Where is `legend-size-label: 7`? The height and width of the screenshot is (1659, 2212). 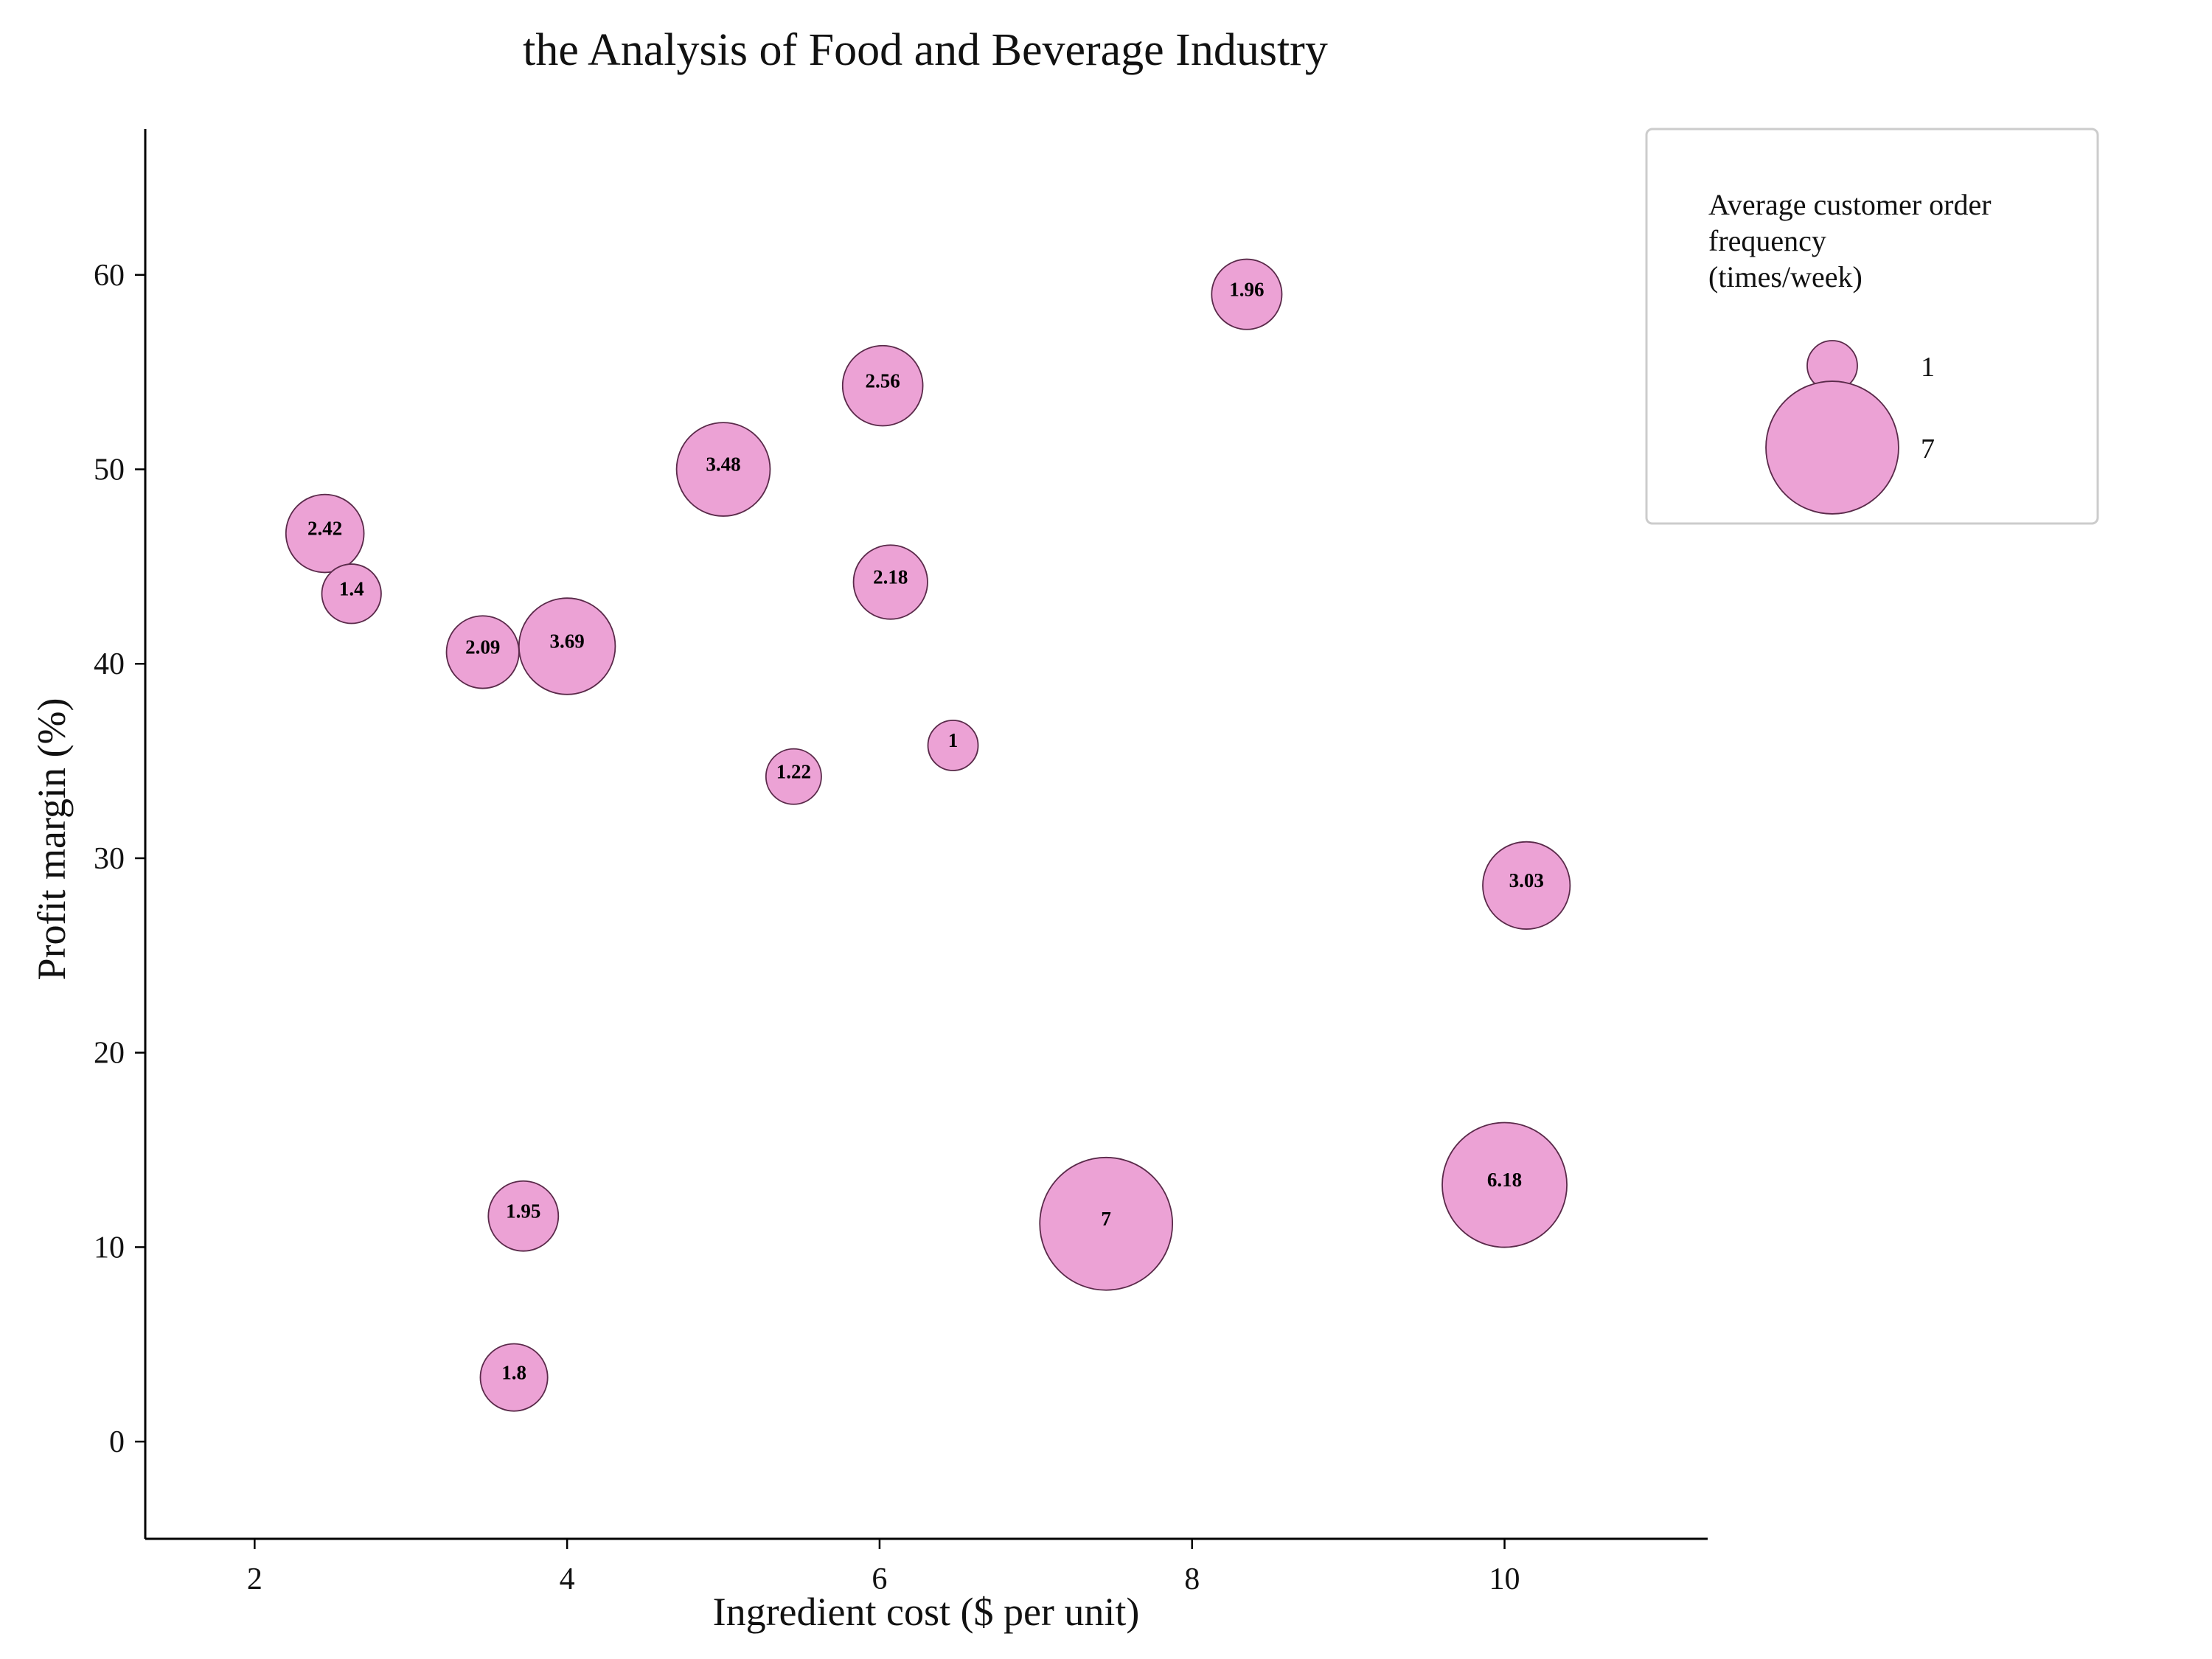
legend-size-label: 7 is located at coordinates (1928, 449).